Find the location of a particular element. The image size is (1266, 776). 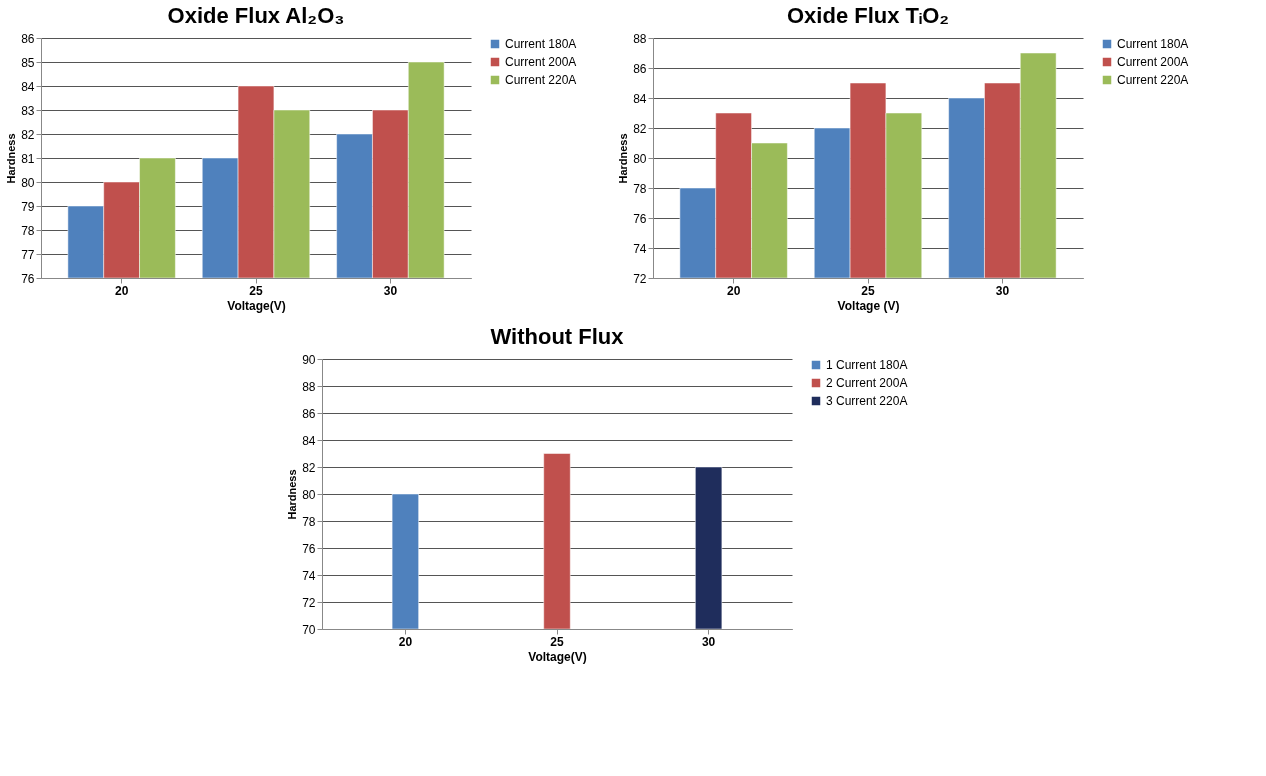

legend-label: 2 Current 200A is located at coordinates (867, 383).